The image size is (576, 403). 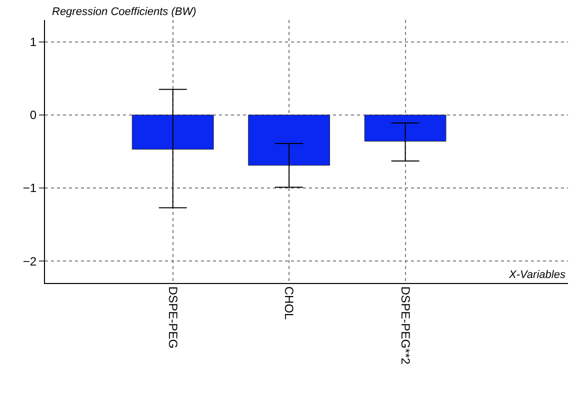 What do you see at coordinates (29, 261) in the screenshot?
I see `y-tick-label: −2` at bounding box center [29, 261].